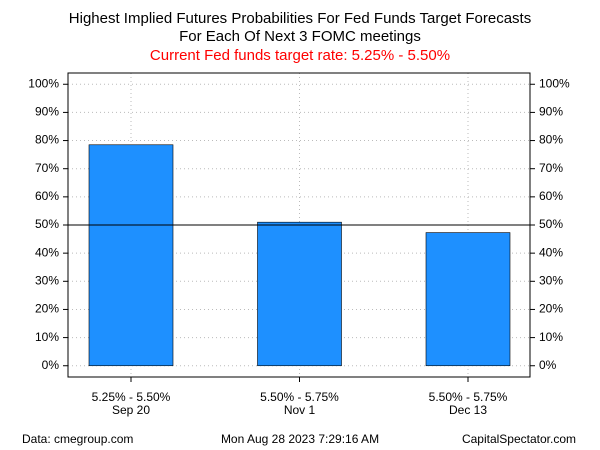 This screenshot has height=450, width=600. I want to click on x-tick-label: Dec 13, so click(468, 410).